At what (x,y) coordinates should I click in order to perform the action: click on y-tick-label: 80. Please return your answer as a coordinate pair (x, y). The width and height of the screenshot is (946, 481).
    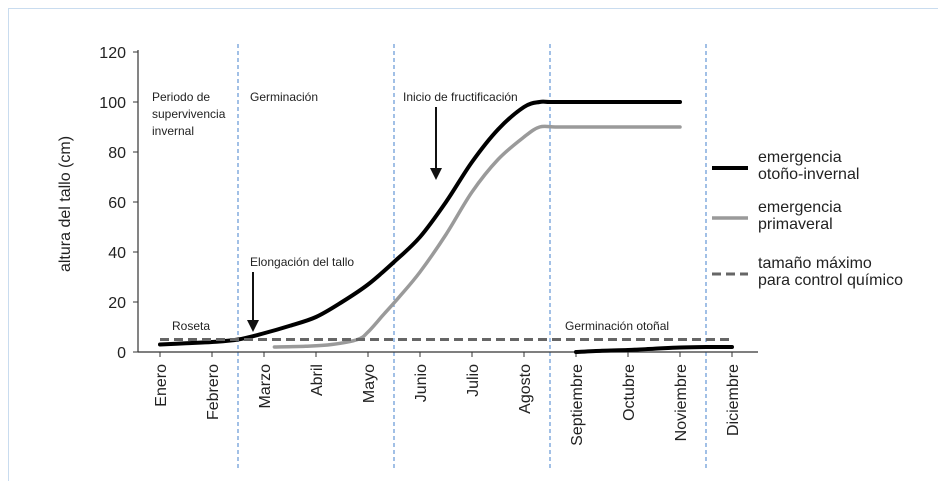
    Looking at the image, I should click on (117, 153).